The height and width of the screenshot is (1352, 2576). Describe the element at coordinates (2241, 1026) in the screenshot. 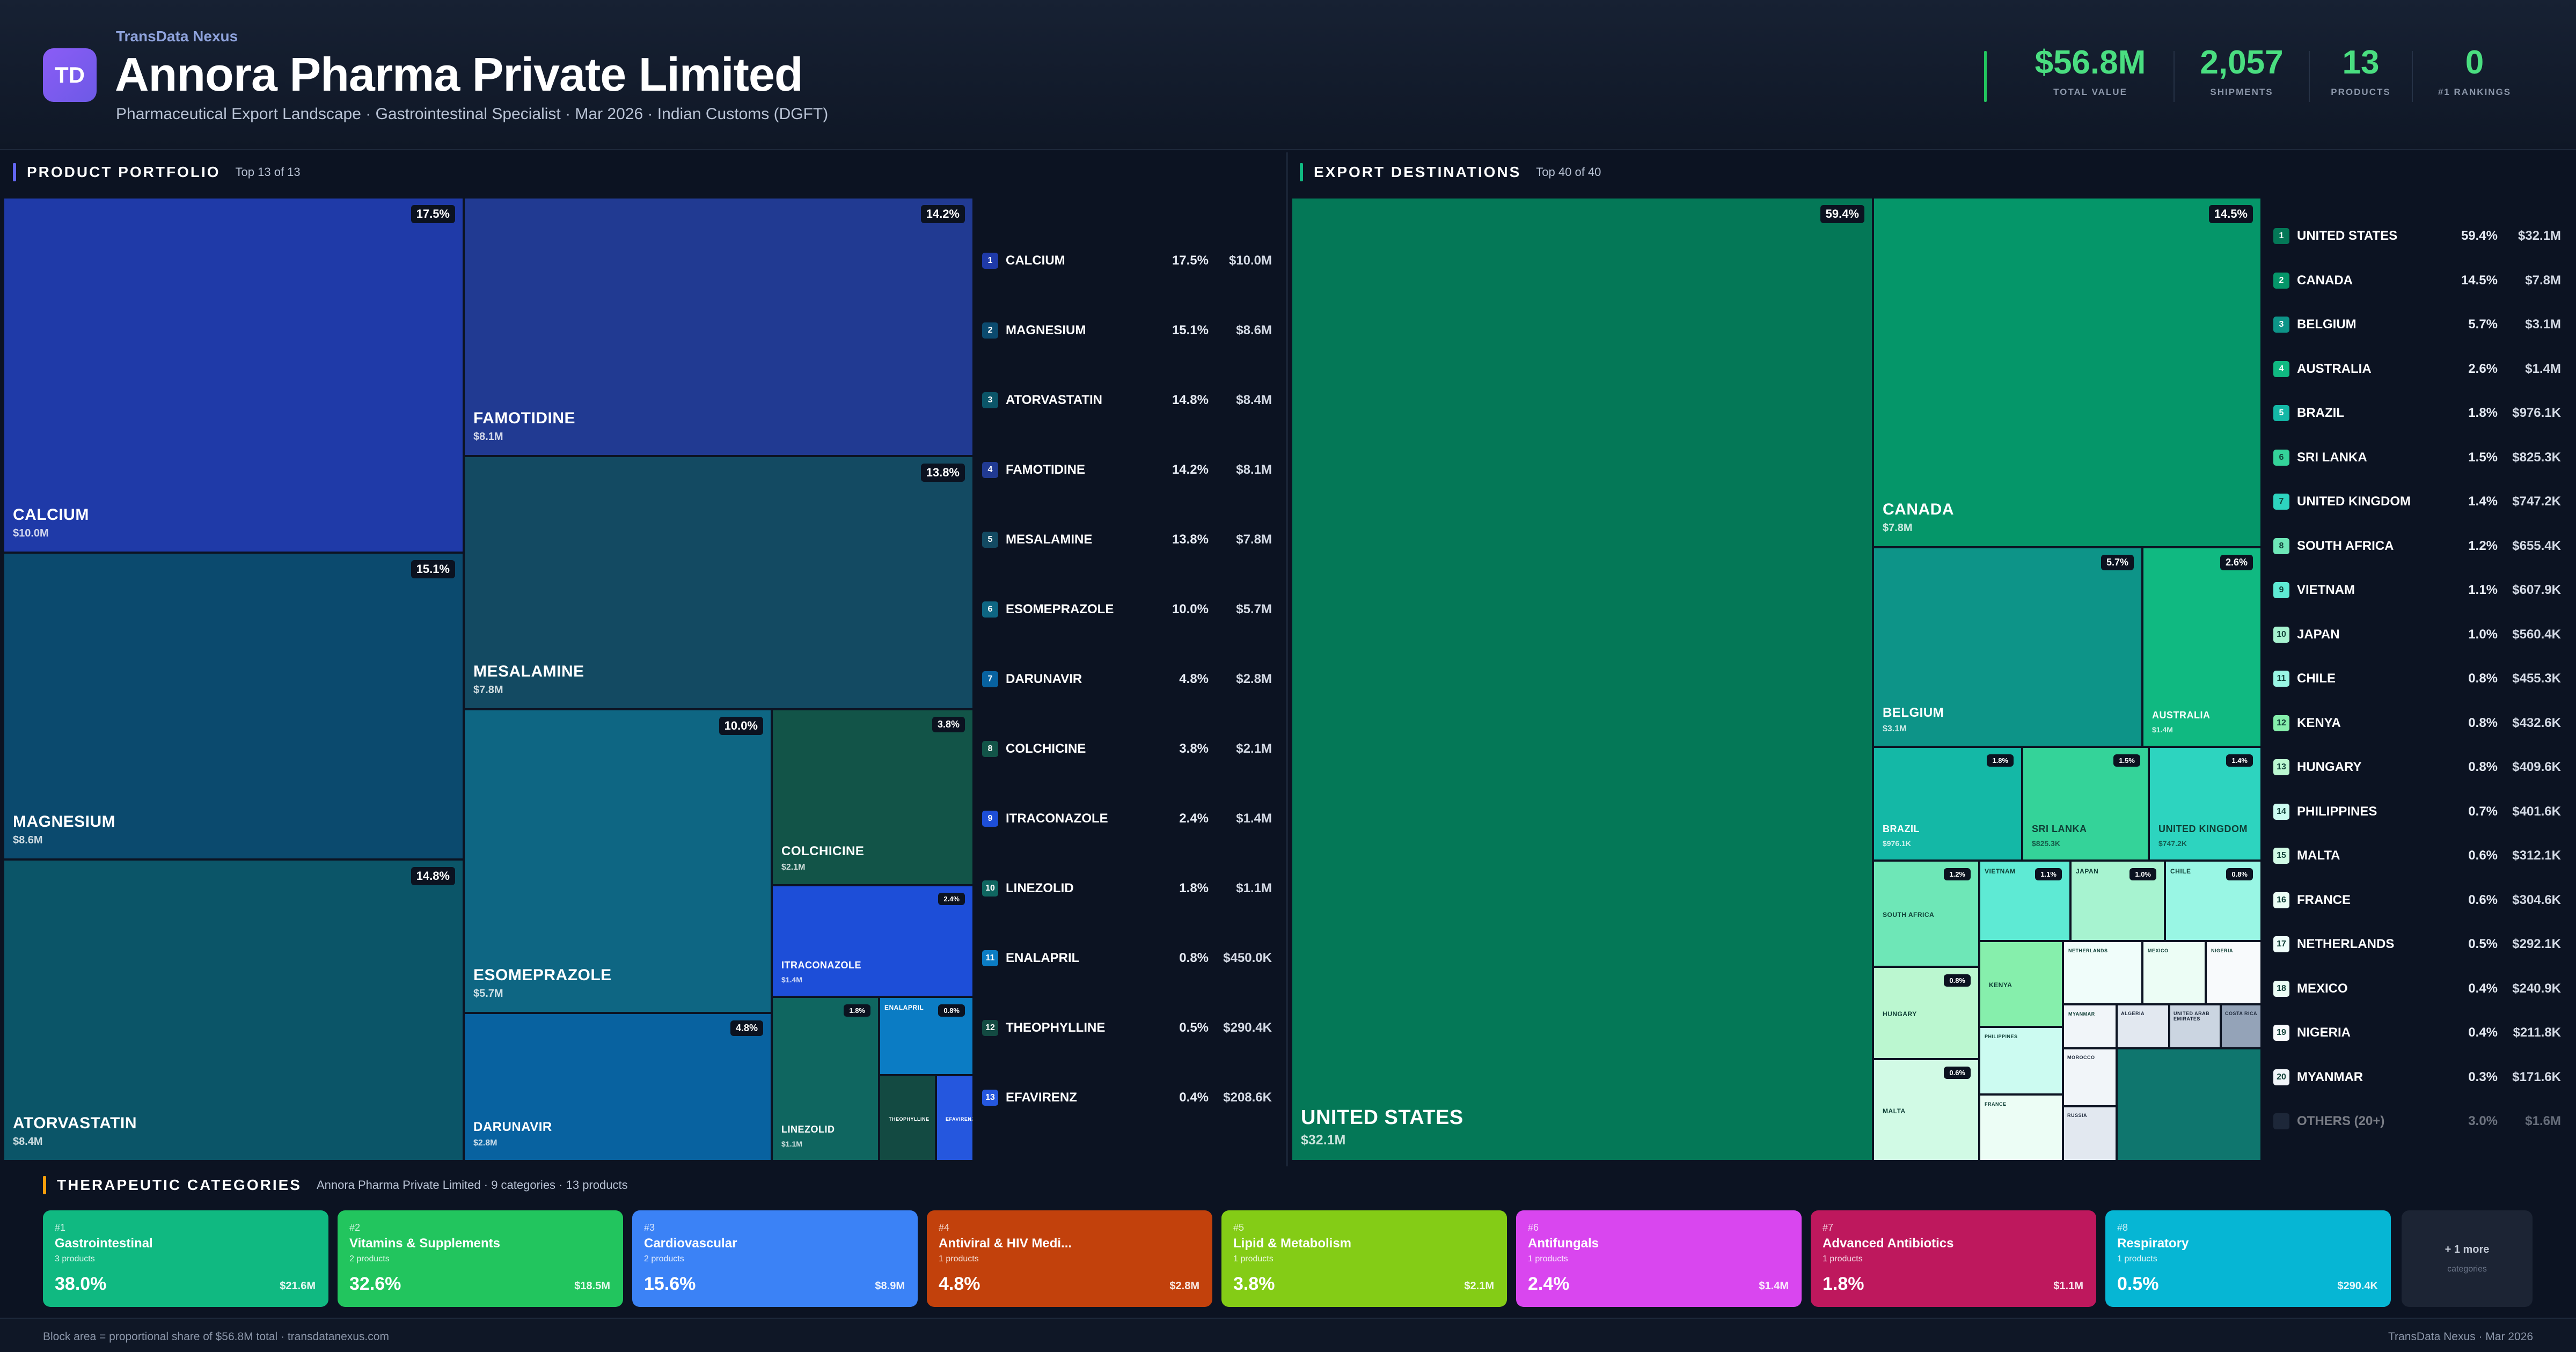

I see `treemap-tile-costa-rica: COSTA RICA` at that location.